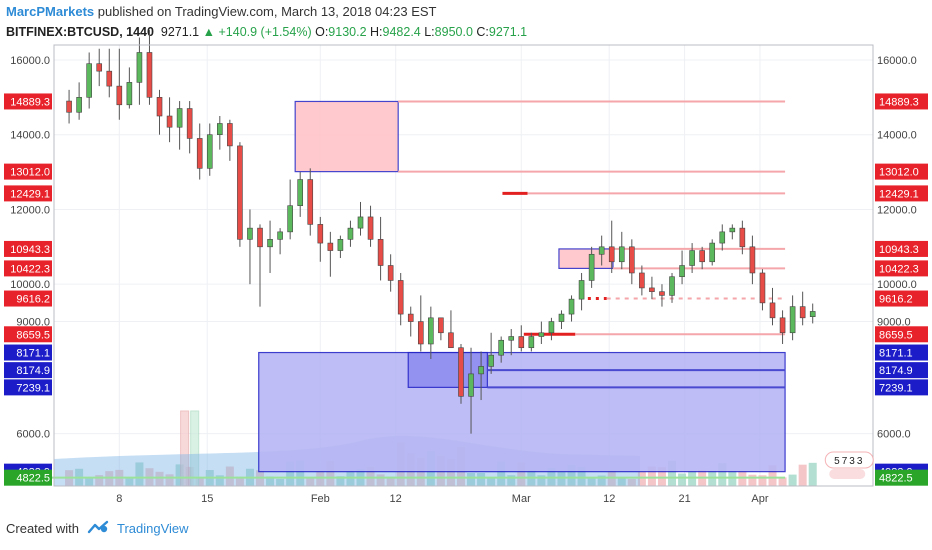 The image size is (932, 550). I want to click on symbol-name: BITFINEX:BTCUSD, 1440, so click(80, 32).